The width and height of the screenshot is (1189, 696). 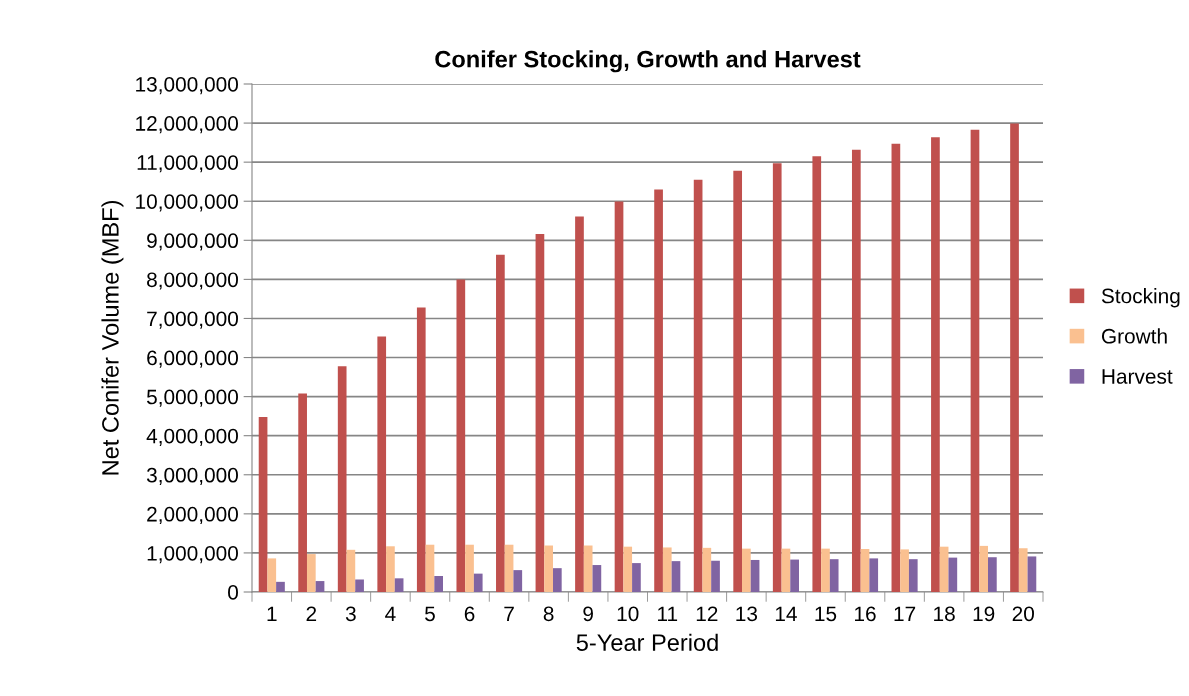 What do you see at coordinates (192, 437) in the screenshot?
I see `y-tick-label: 4,000,000` at bounding box center [192, 437].